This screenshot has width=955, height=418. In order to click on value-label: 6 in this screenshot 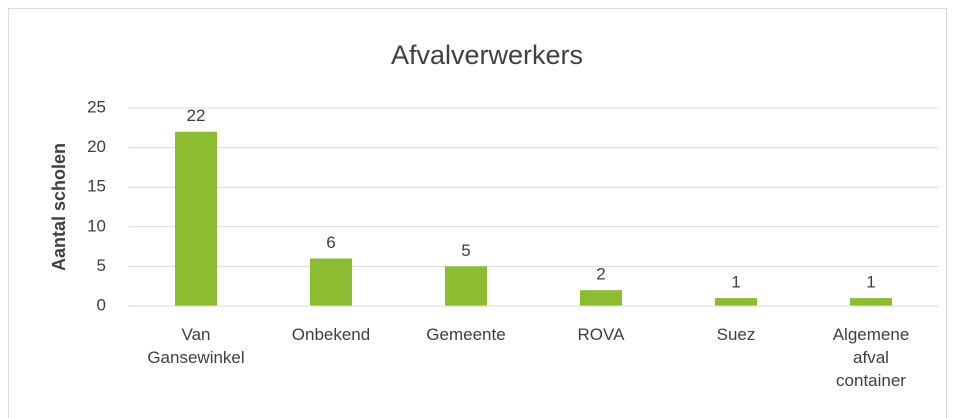, I will do `click(330, 242)`.